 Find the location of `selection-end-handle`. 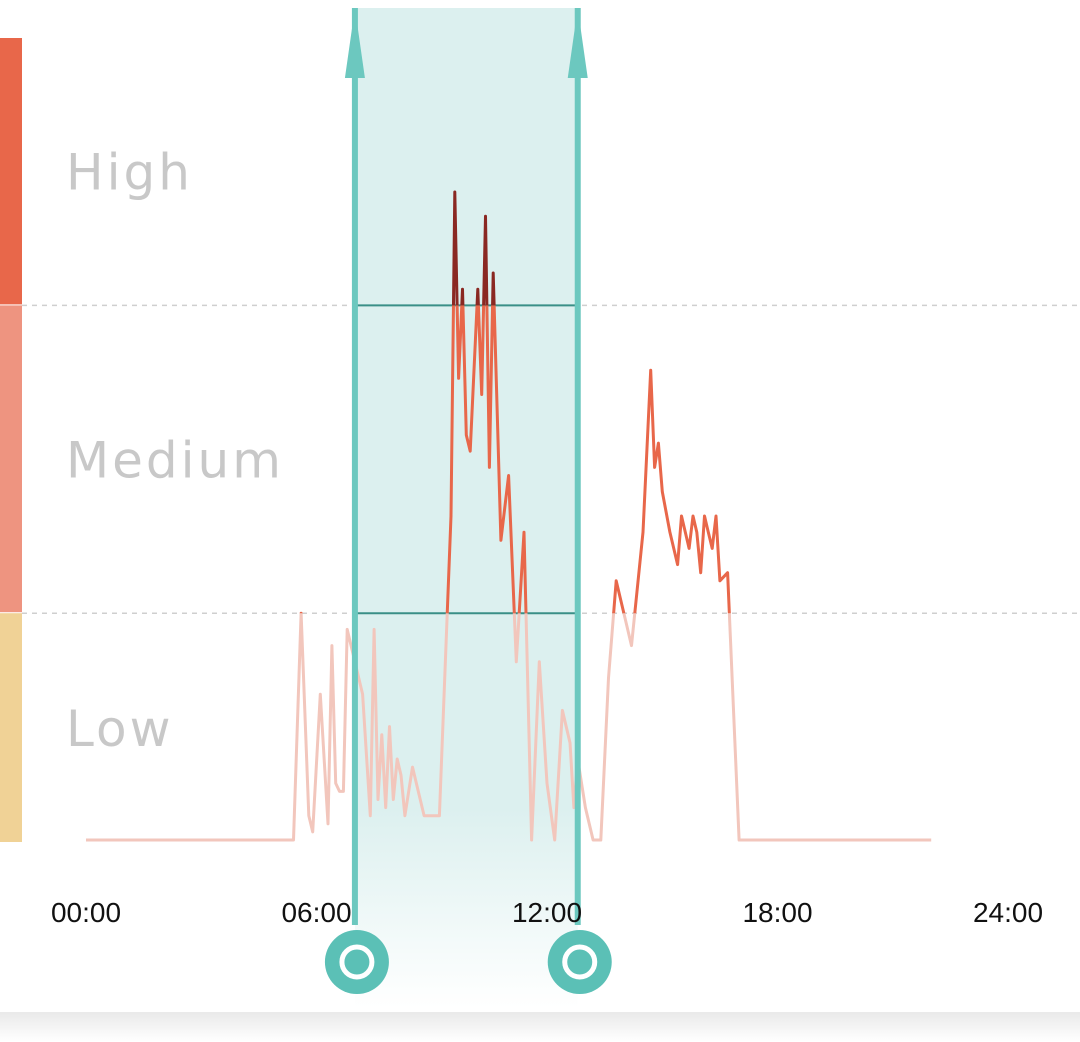

selection-end-handle is located at coordinates (579, 962).